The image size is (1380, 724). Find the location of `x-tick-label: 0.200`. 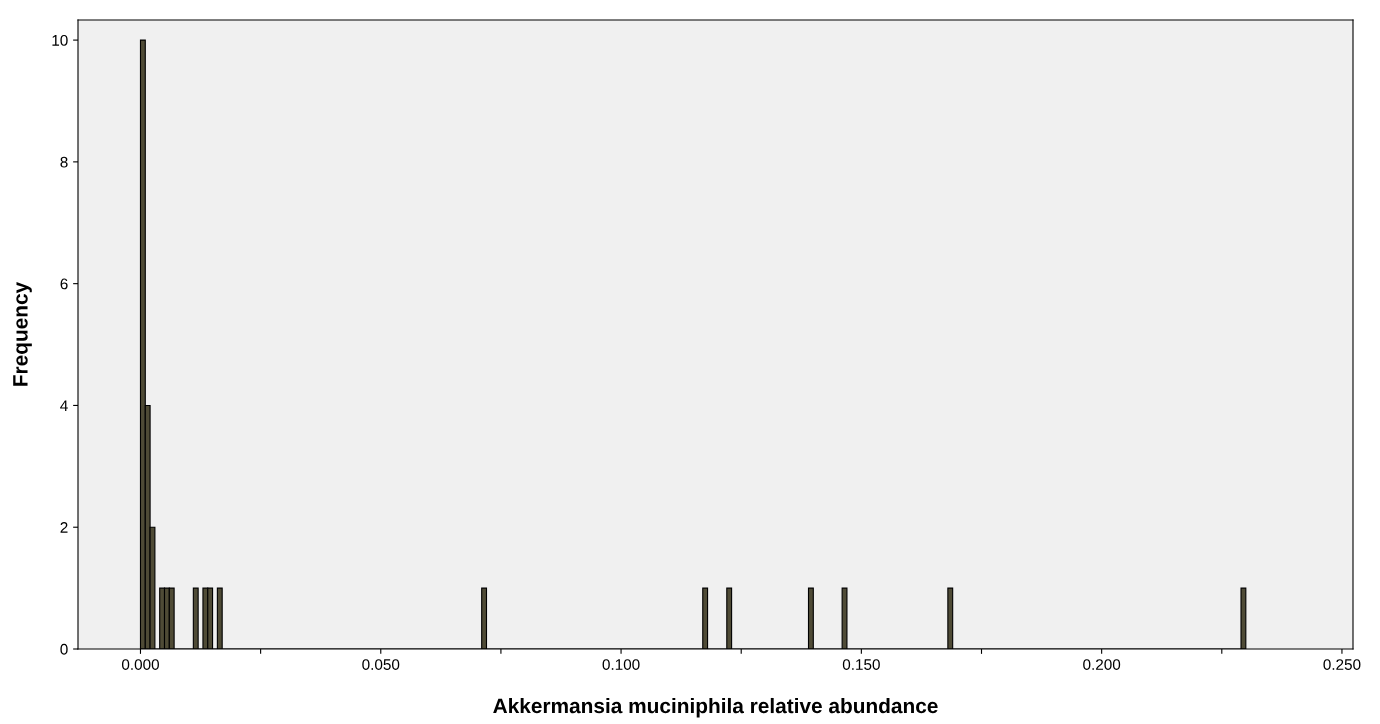

x-tick-label: 0.200 is located at coordinates (1102, 664).